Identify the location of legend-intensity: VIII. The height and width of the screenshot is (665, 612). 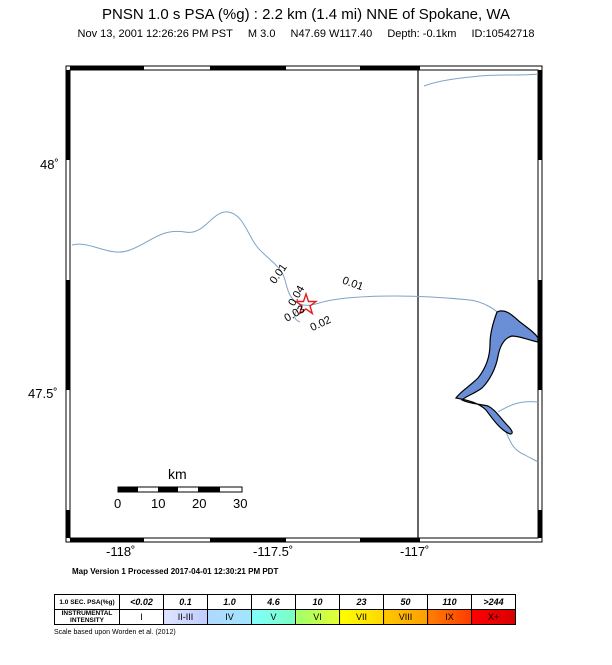
(405, 617).